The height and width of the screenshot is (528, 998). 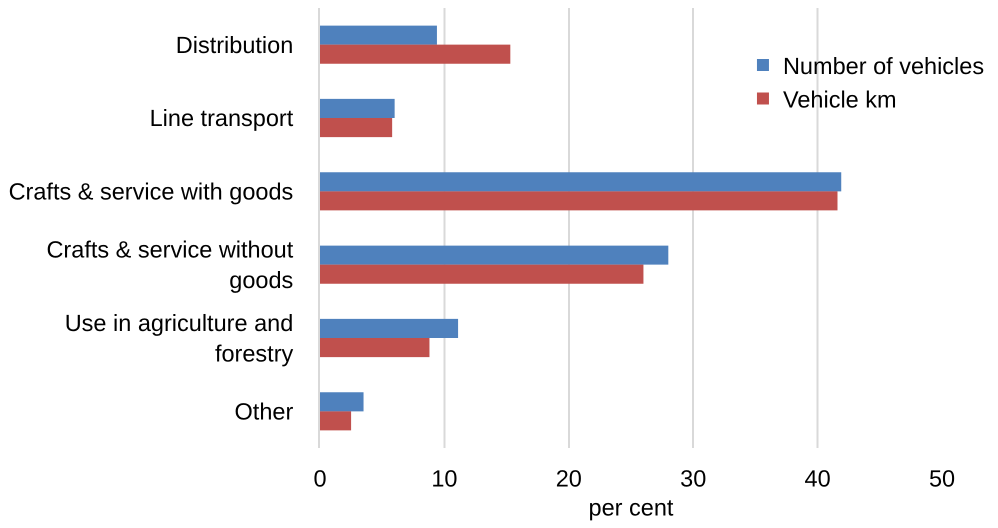 What do you see at coordinates (817, 479) in the screenshot?
I see `x-tick-label: 40` at bounding box center [817, 479].